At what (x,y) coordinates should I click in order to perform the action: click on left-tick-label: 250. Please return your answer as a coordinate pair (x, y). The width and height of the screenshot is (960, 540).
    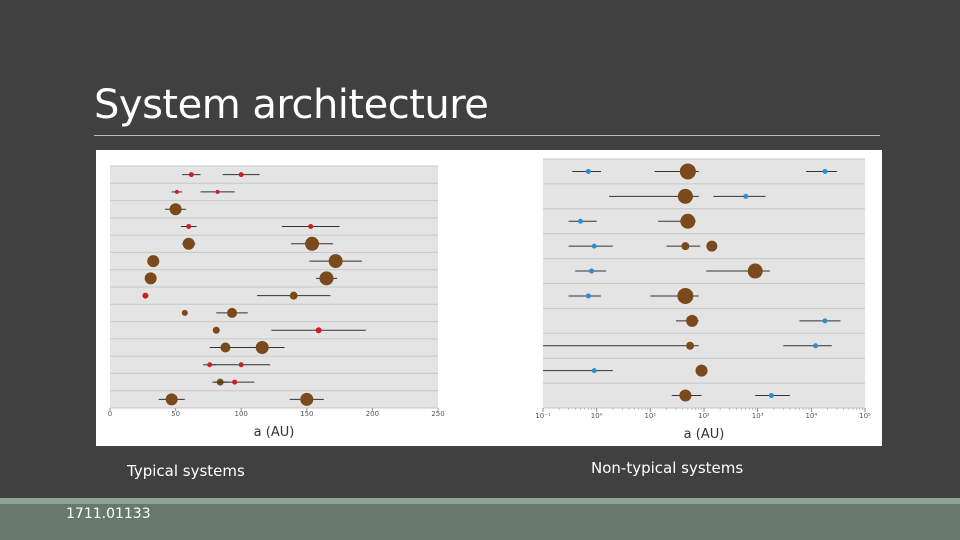
    Looking at the image, I should click on (437, 414).